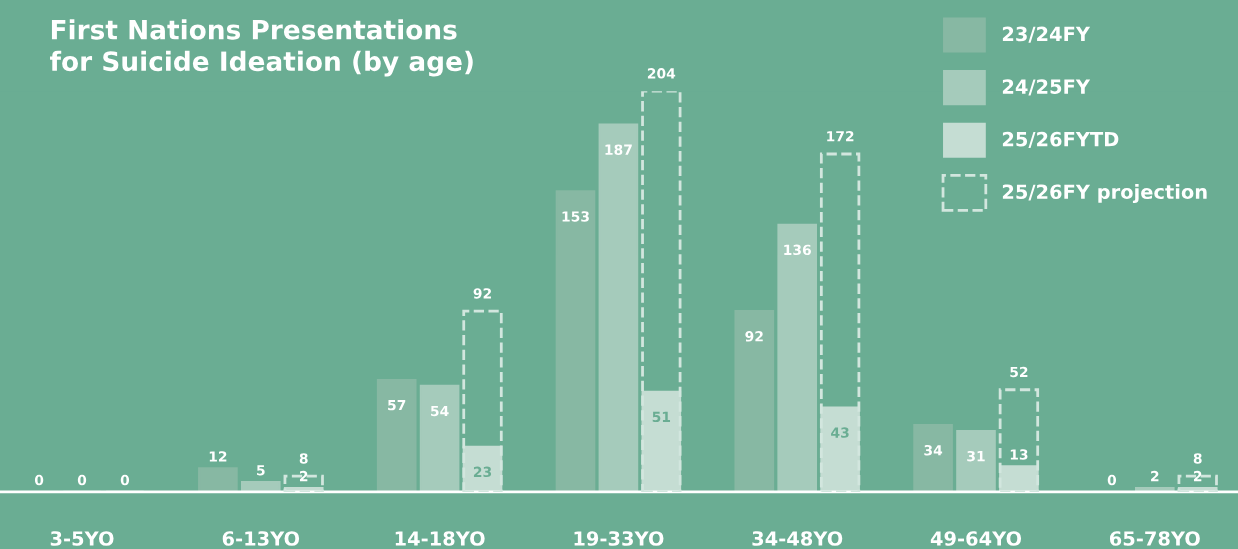 The height and width of the screenshot is (549, 1238). I want to click on legend-label: 25/26FY projection, so click(1104, 194).